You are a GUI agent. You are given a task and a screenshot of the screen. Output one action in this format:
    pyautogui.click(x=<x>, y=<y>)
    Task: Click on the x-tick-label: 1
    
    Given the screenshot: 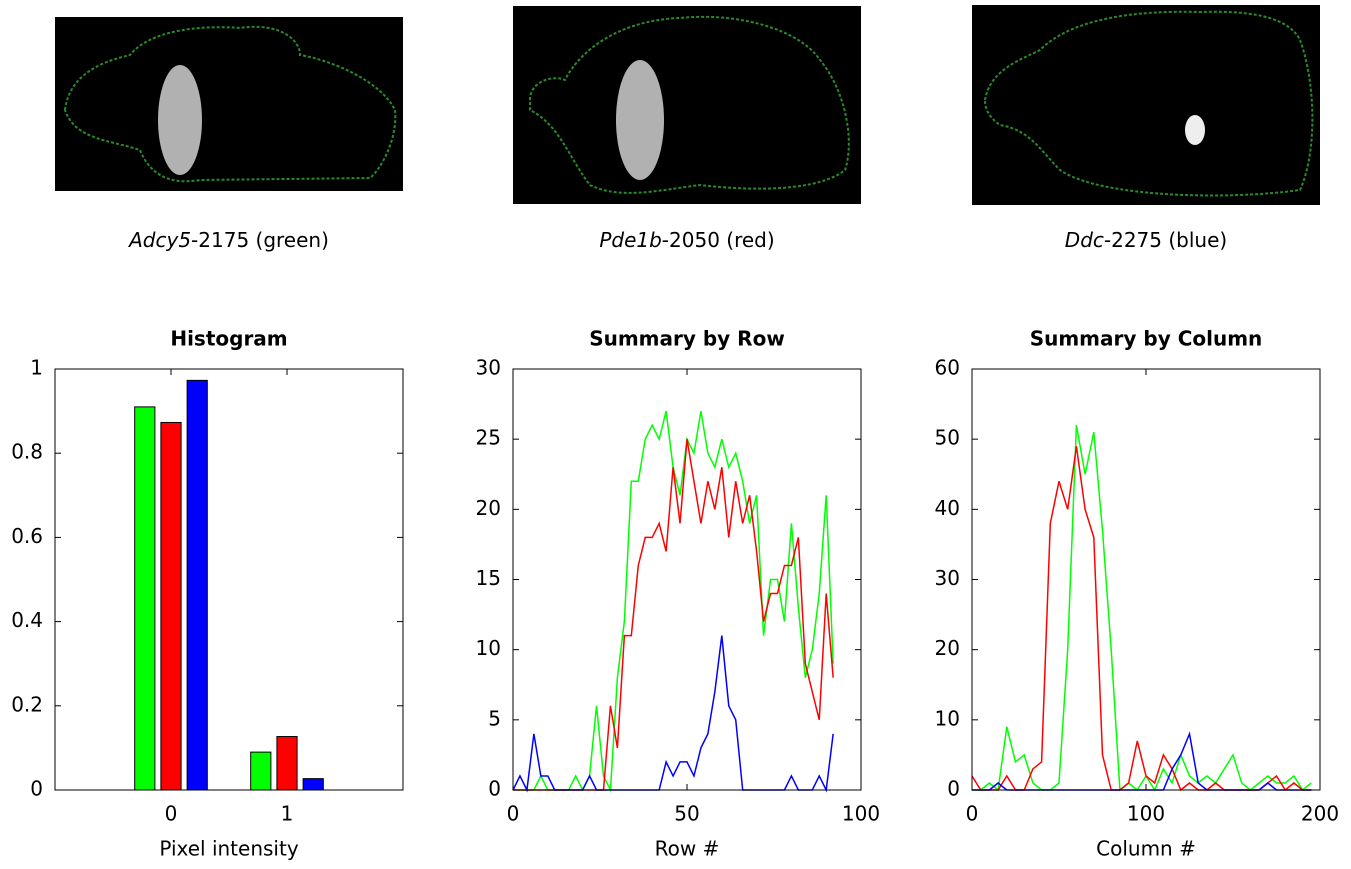 What is the action you would take?
    pyautogui.click(x=287, y=814)
    